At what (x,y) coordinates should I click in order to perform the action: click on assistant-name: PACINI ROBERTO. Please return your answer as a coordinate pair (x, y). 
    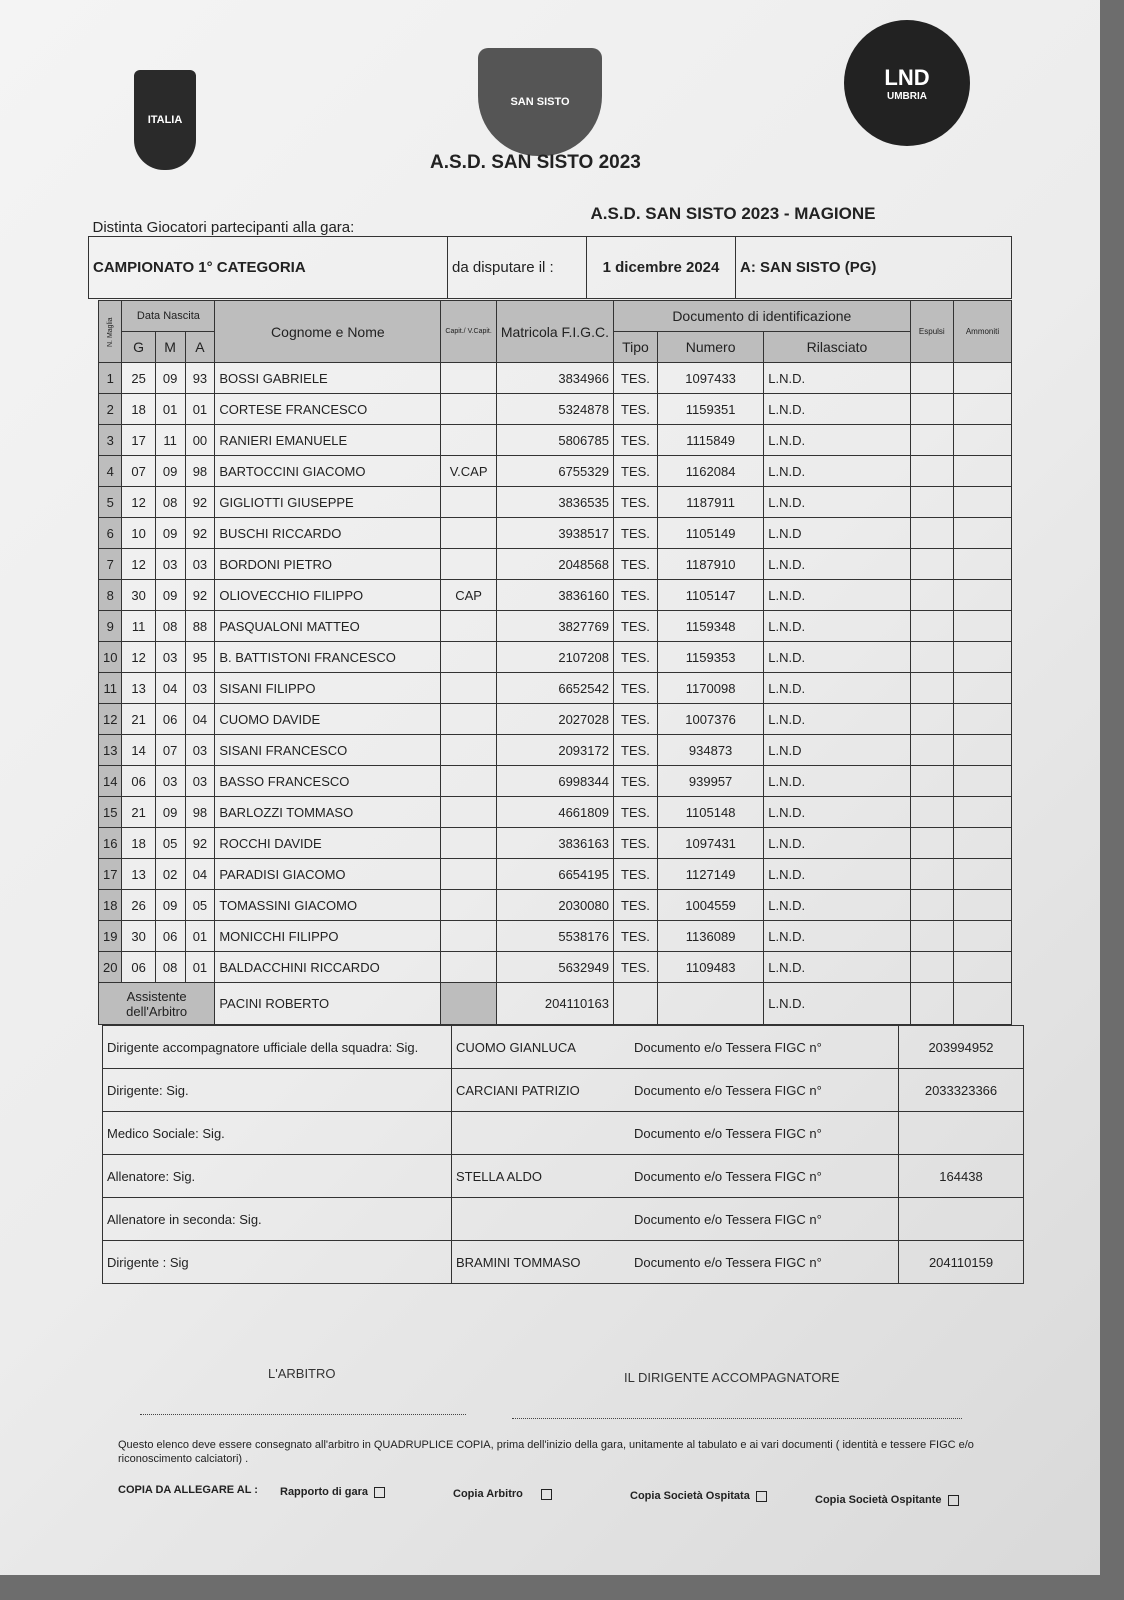
    Looking at the image, I should click on (328, 1003).